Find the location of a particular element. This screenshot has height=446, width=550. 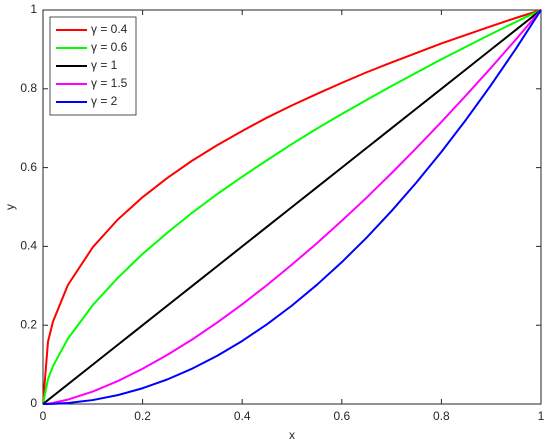

legend-label: γ = 1 is located at coordinates (104, 65).